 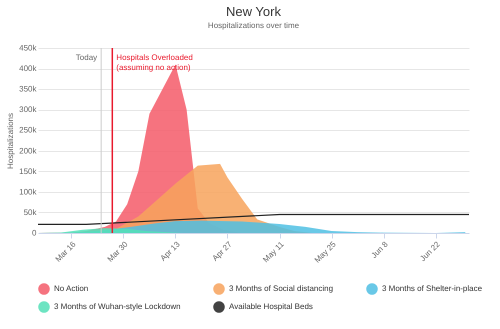 I want to click on x-tick-label: Apr 13, so click(x=170, y=251).